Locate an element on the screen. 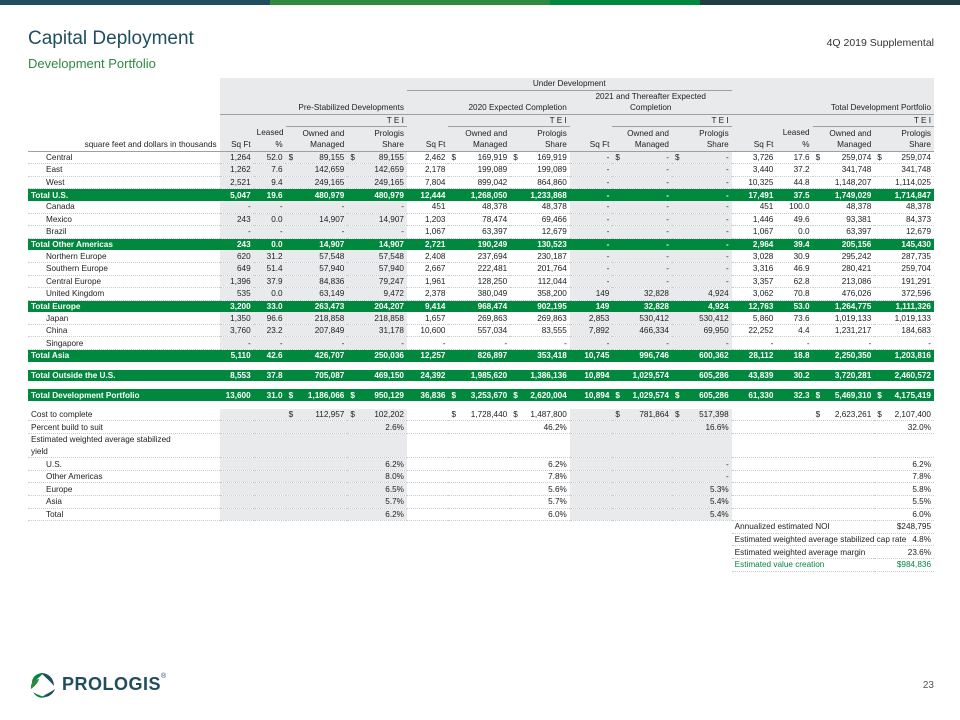 Image resolution: width=960 pixels, height=720 pixels. cell-value: 16.6% is located at coordinates (701, 427).